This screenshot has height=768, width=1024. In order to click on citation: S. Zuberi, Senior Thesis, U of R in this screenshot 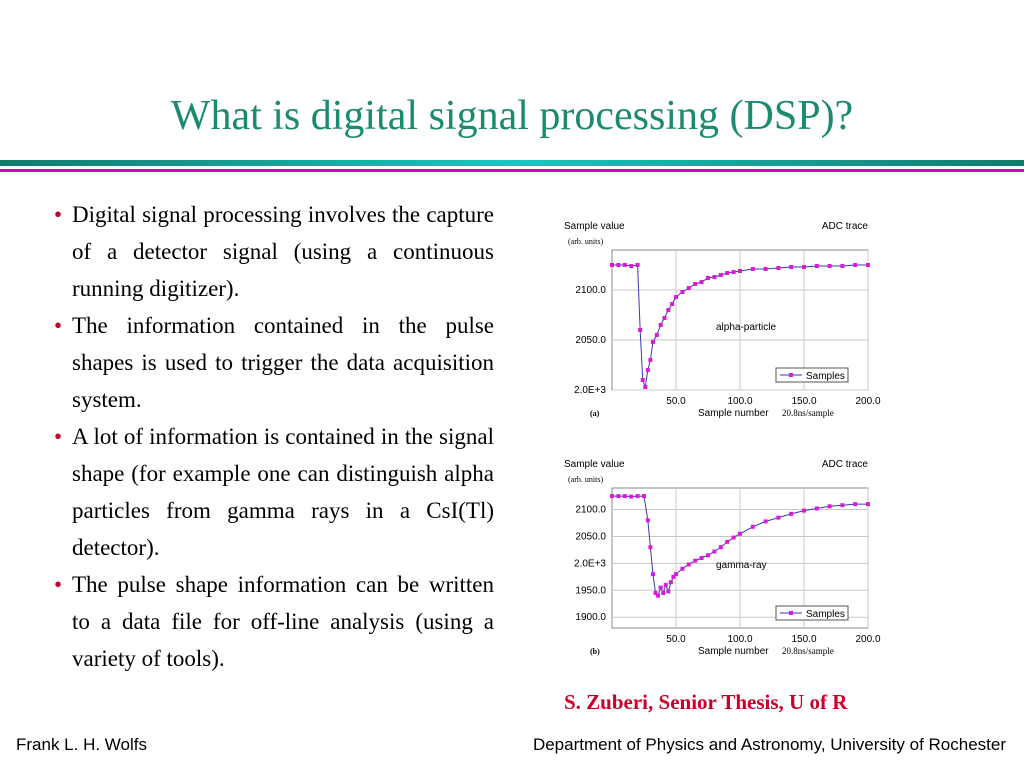, I will do `click(706, 702)`.